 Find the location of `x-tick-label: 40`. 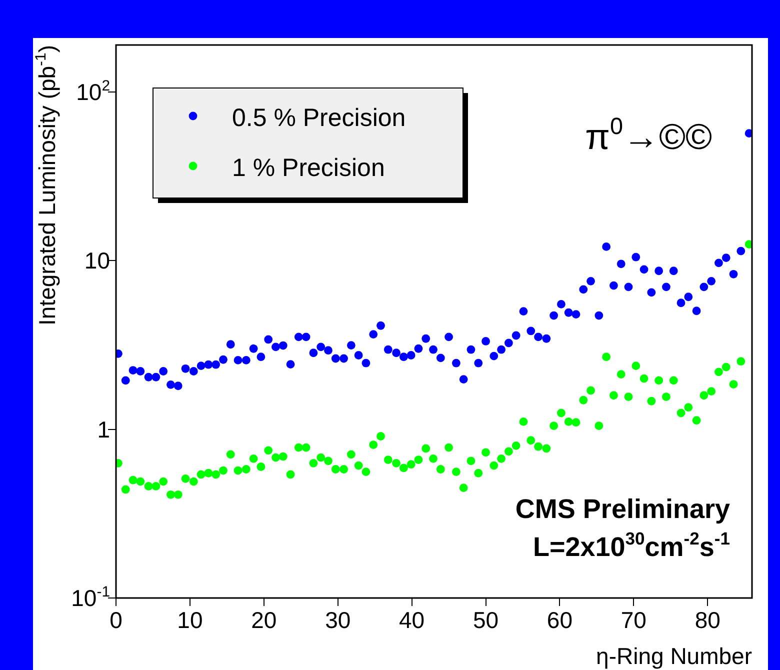

x-tick-label: 40 is located at coordinates (412, 620).